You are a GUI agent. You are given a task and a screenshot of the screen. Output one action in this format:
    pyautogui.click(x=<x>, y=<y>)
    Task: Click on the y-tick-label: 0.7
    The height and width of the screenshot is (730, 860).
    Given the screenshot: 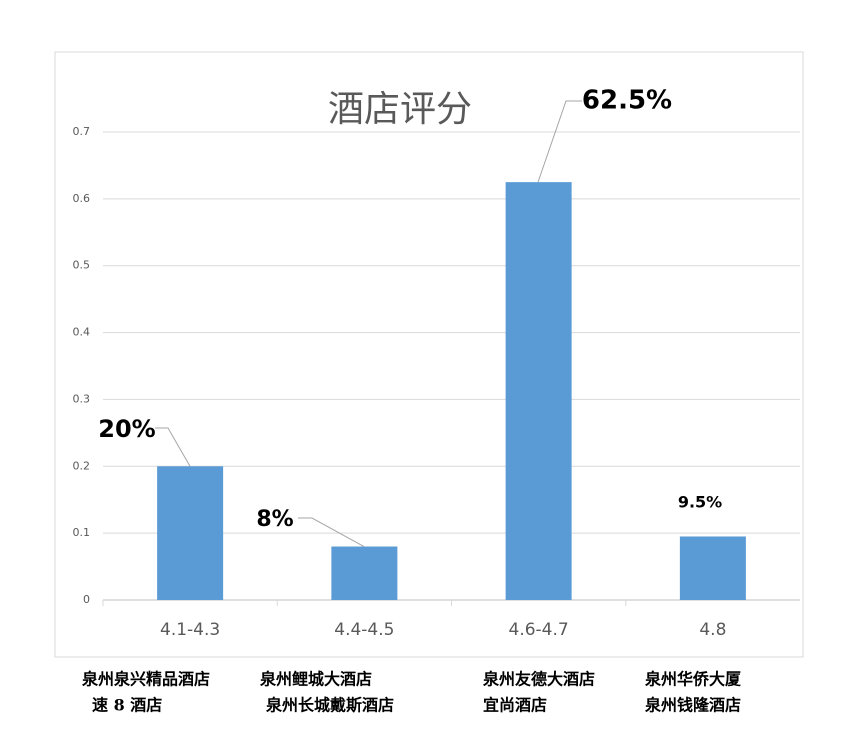 What is the action you would take?
    pyautogui.click(x=82, y=131)
    